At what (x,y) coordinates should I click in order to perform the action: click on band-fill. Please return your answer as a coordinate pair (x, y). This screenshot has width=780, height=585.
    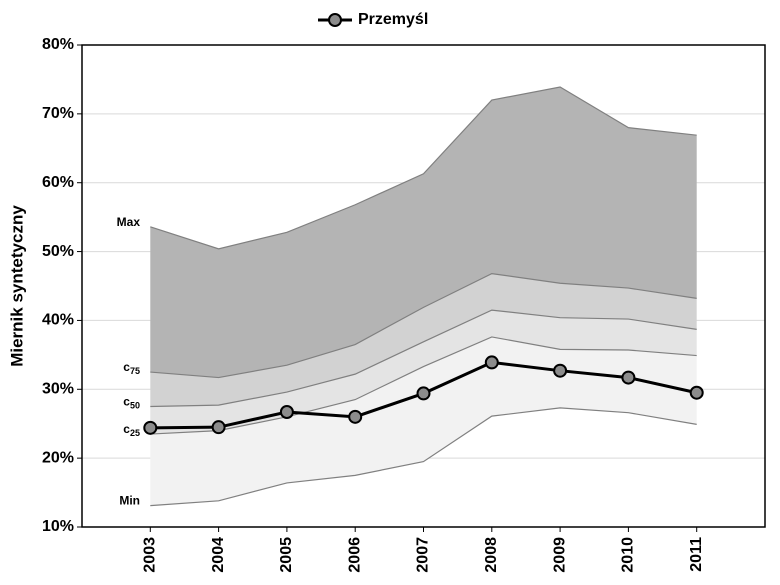
    Looking at the image, I should click on (423, 372).